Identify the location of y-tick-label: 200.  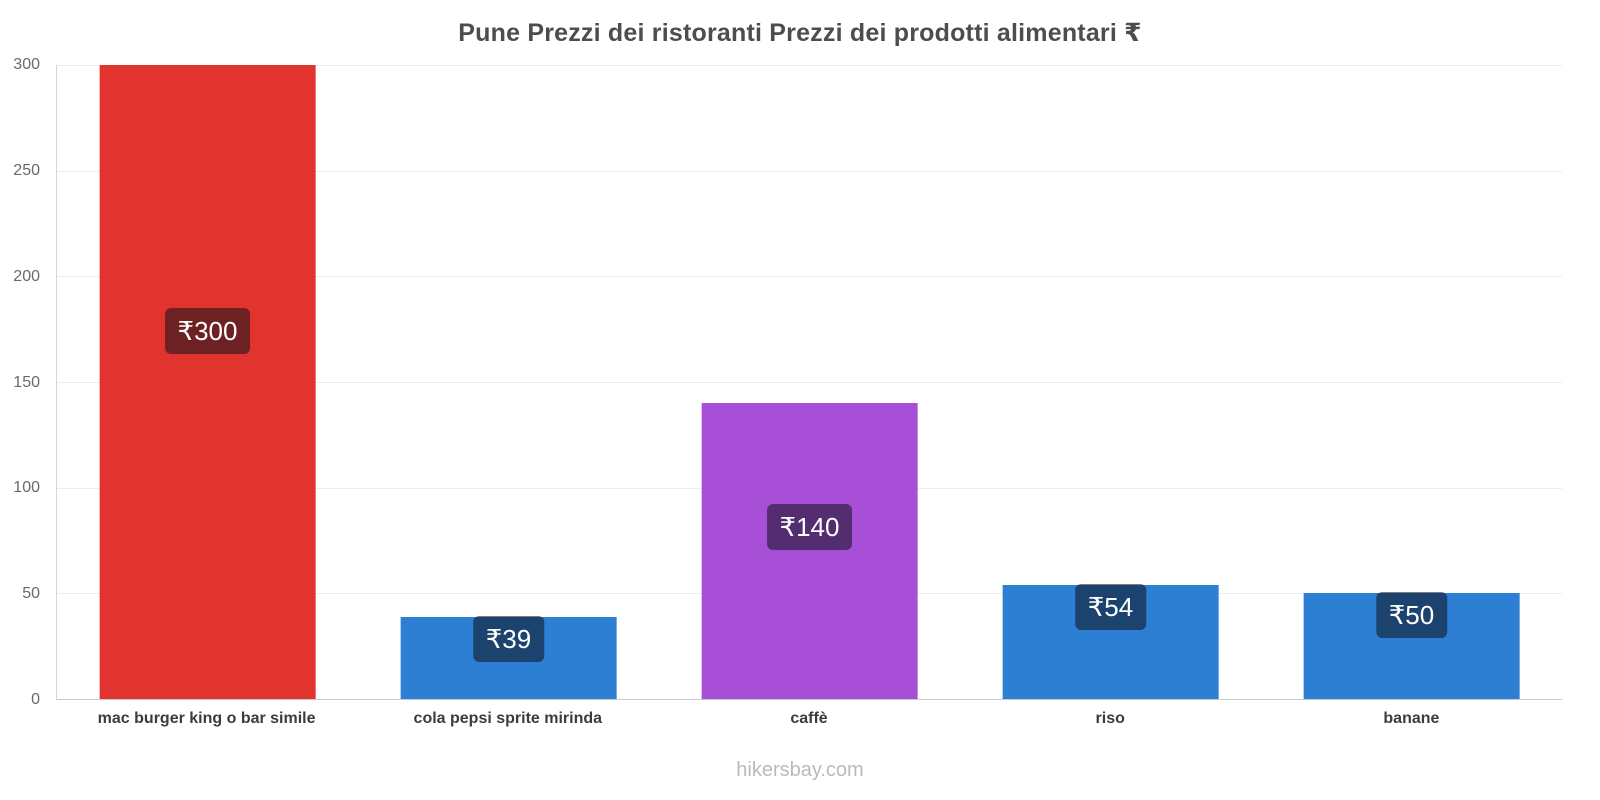
(26, 276).